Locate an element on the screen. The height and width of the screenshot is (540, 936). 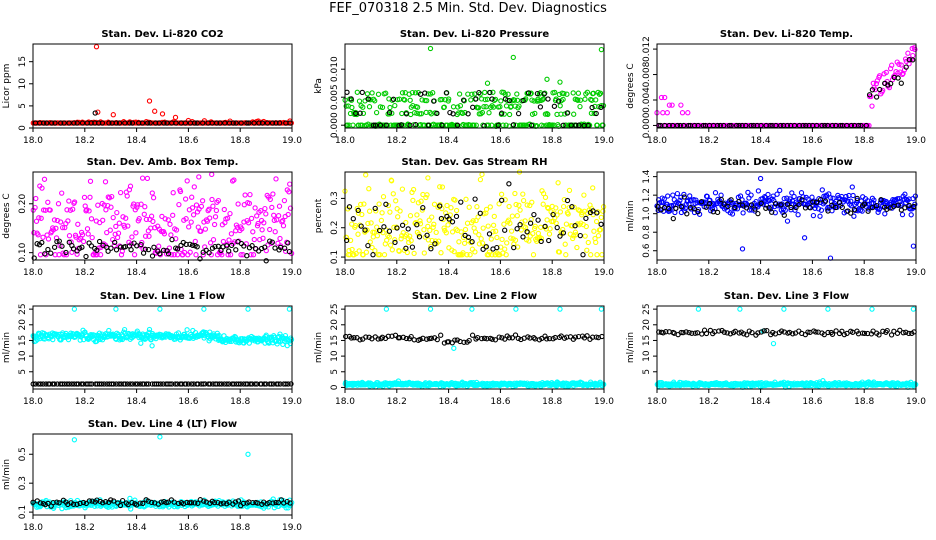
y-tick-label: 10 is located at coordinates (647, 356).